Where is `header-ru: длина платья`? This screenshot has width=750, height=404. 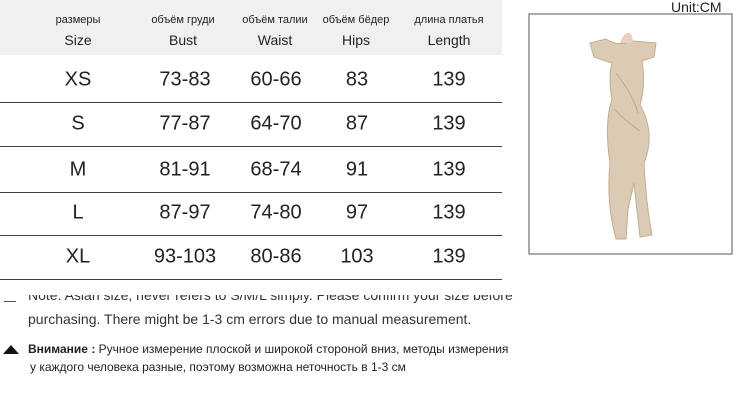
header-ru: длина платья is located at coordinates (449, 20).